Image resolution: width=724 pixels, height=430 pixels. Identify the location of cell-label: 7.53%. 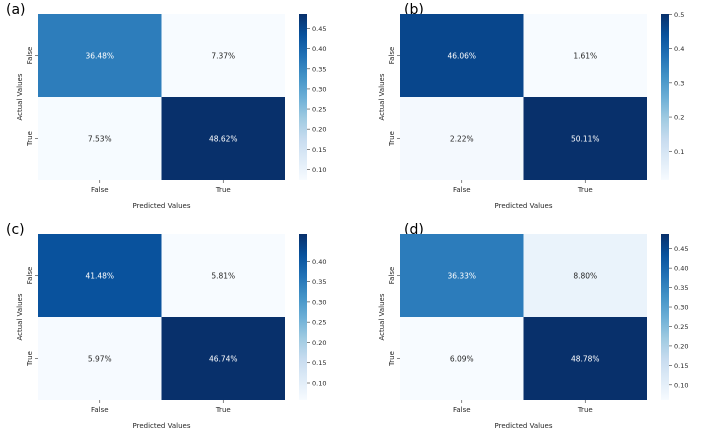
(100, 139).